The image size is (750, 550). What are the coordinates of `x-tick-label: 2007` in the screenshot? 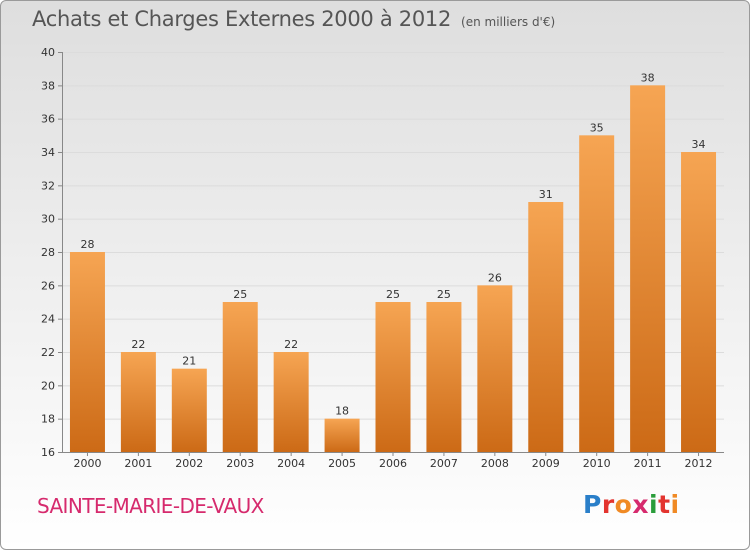 It's located at (444, 463).